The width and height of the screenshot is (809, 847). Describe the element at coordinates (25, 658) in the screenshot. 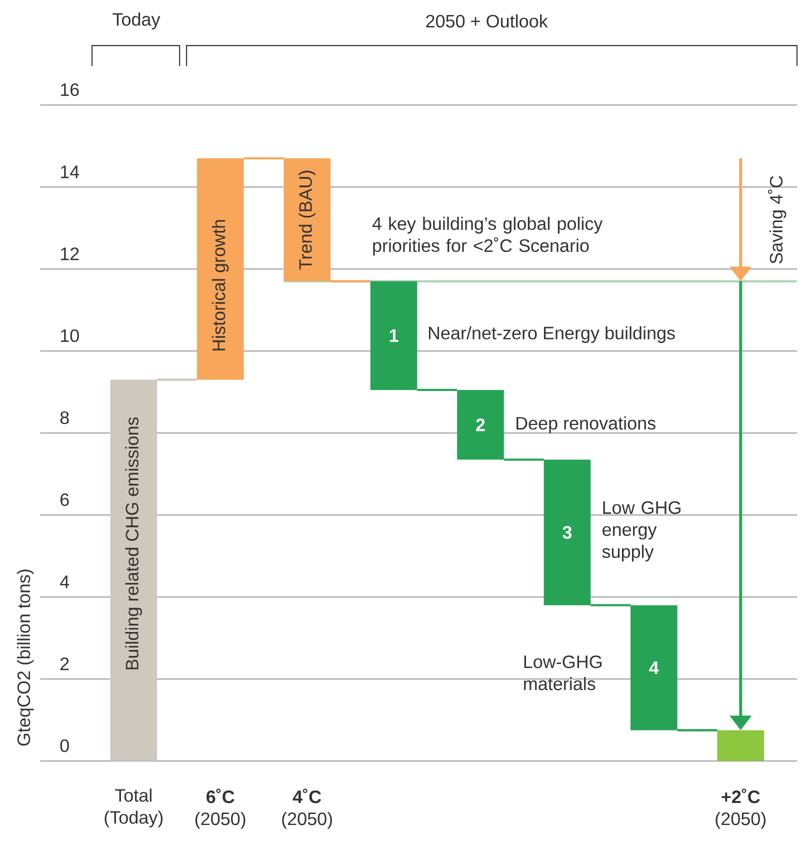

I see `y-axis-title: GteqCO2 (billion tons)` at that location.